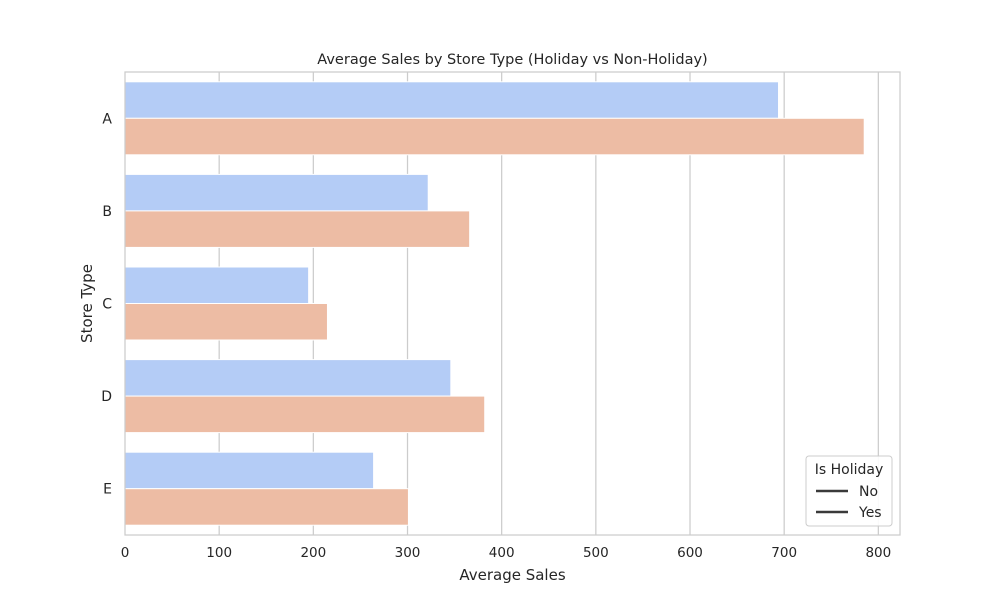  I want to click on bar-a-yes, so click(494, 136).